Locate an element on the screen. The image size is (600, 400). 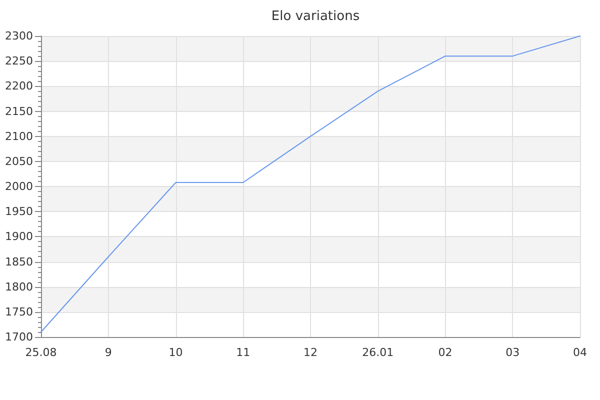
y-tick-label: 2150 is located at coordinates (19, 111).